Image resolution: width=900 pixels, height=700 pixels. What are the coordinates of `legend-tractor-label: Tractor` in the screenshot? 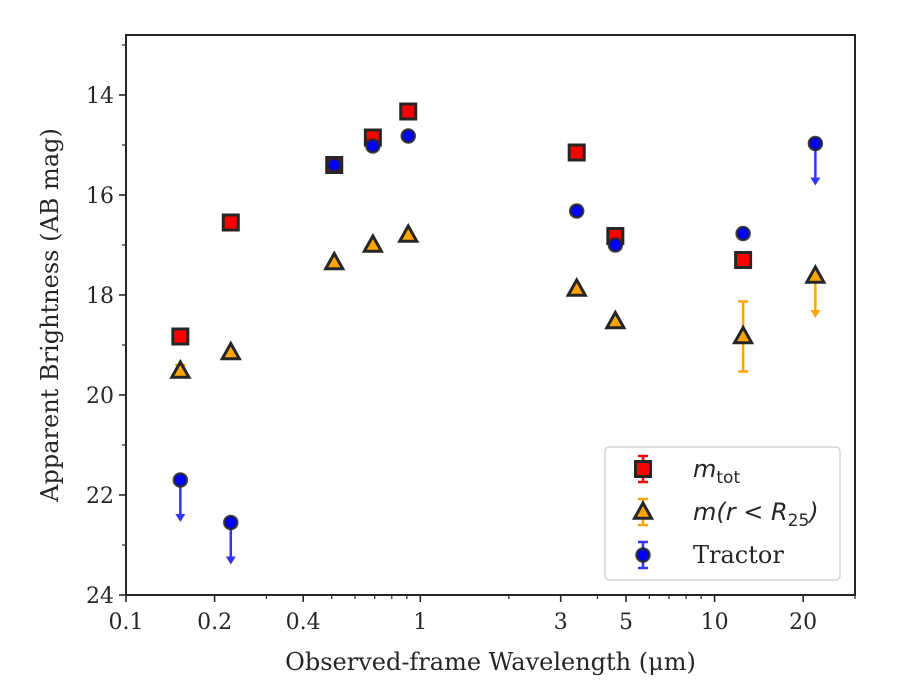 It's located at (738, 555).